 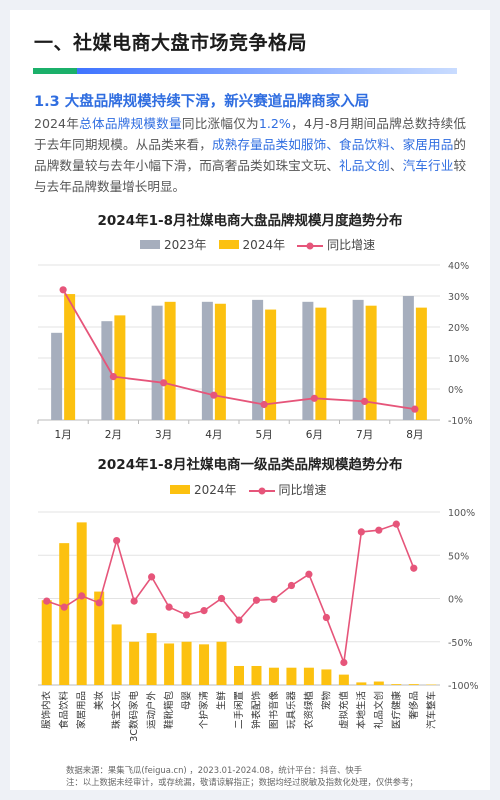 I want to click on category-label: 3C数码家电, so click(x=134, y=716).